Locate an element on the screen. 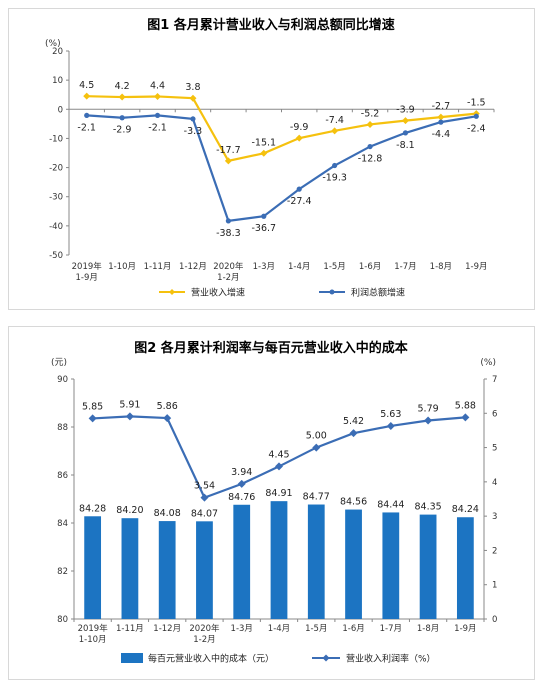  chart2-bar-label: 84.35 is located at coordinates (427, 507).